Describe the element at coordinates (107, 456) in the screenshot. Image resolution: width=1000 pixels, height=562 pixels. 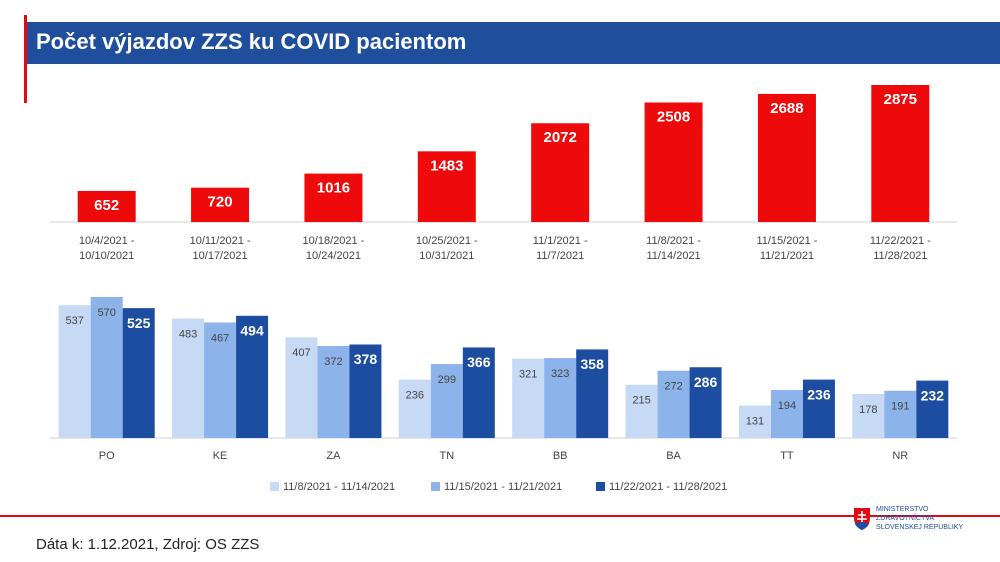
I see `x-tick-label: PO` at that location.